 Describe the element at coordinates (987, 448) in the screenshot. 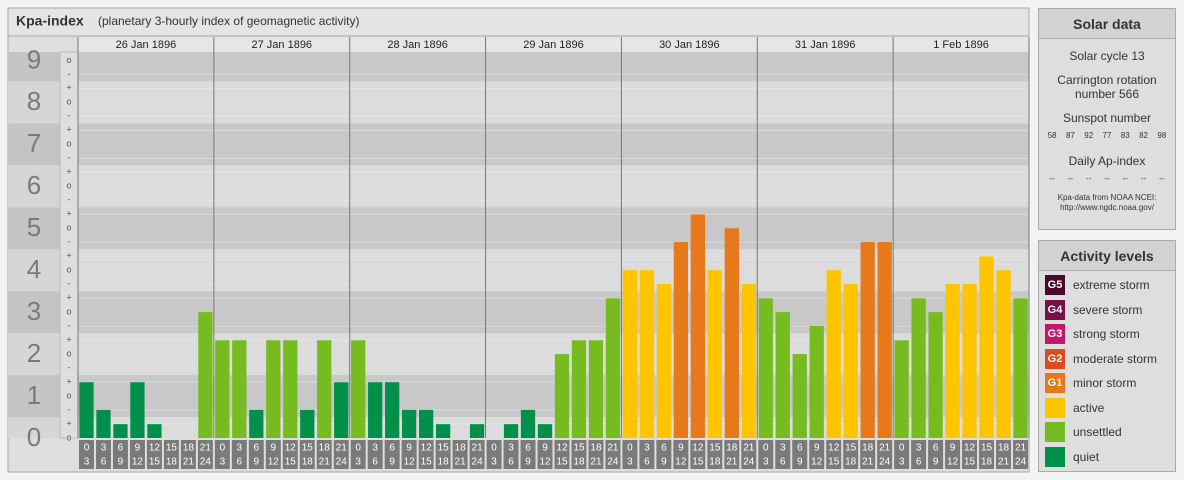

I see `hour-label: 15` at that location.